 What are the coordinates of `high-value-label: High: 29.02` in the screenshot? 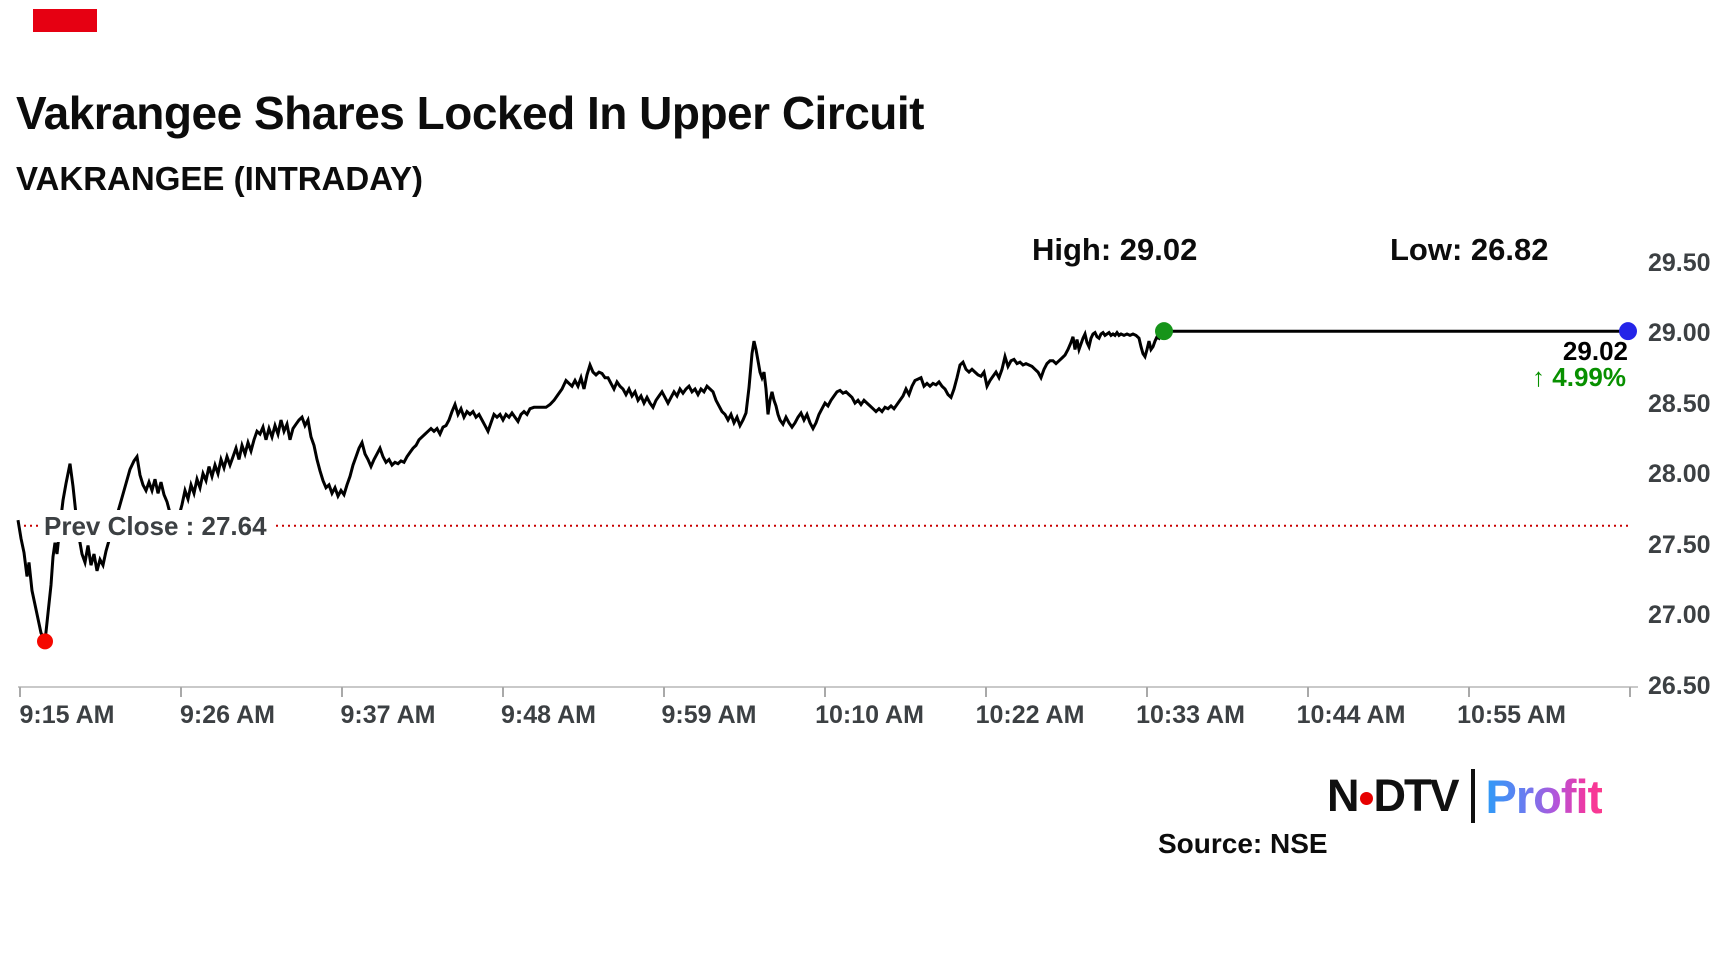 It's located at (1115, 249).